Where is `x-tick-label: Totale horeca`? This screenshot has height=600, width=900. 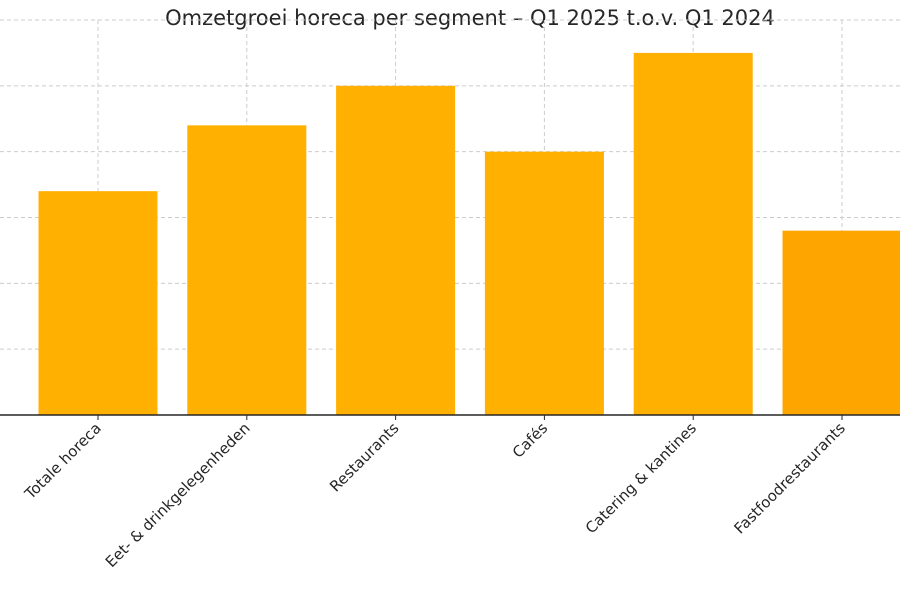 x-tick-label: Totale horeca is located at coordinates (63, 461).